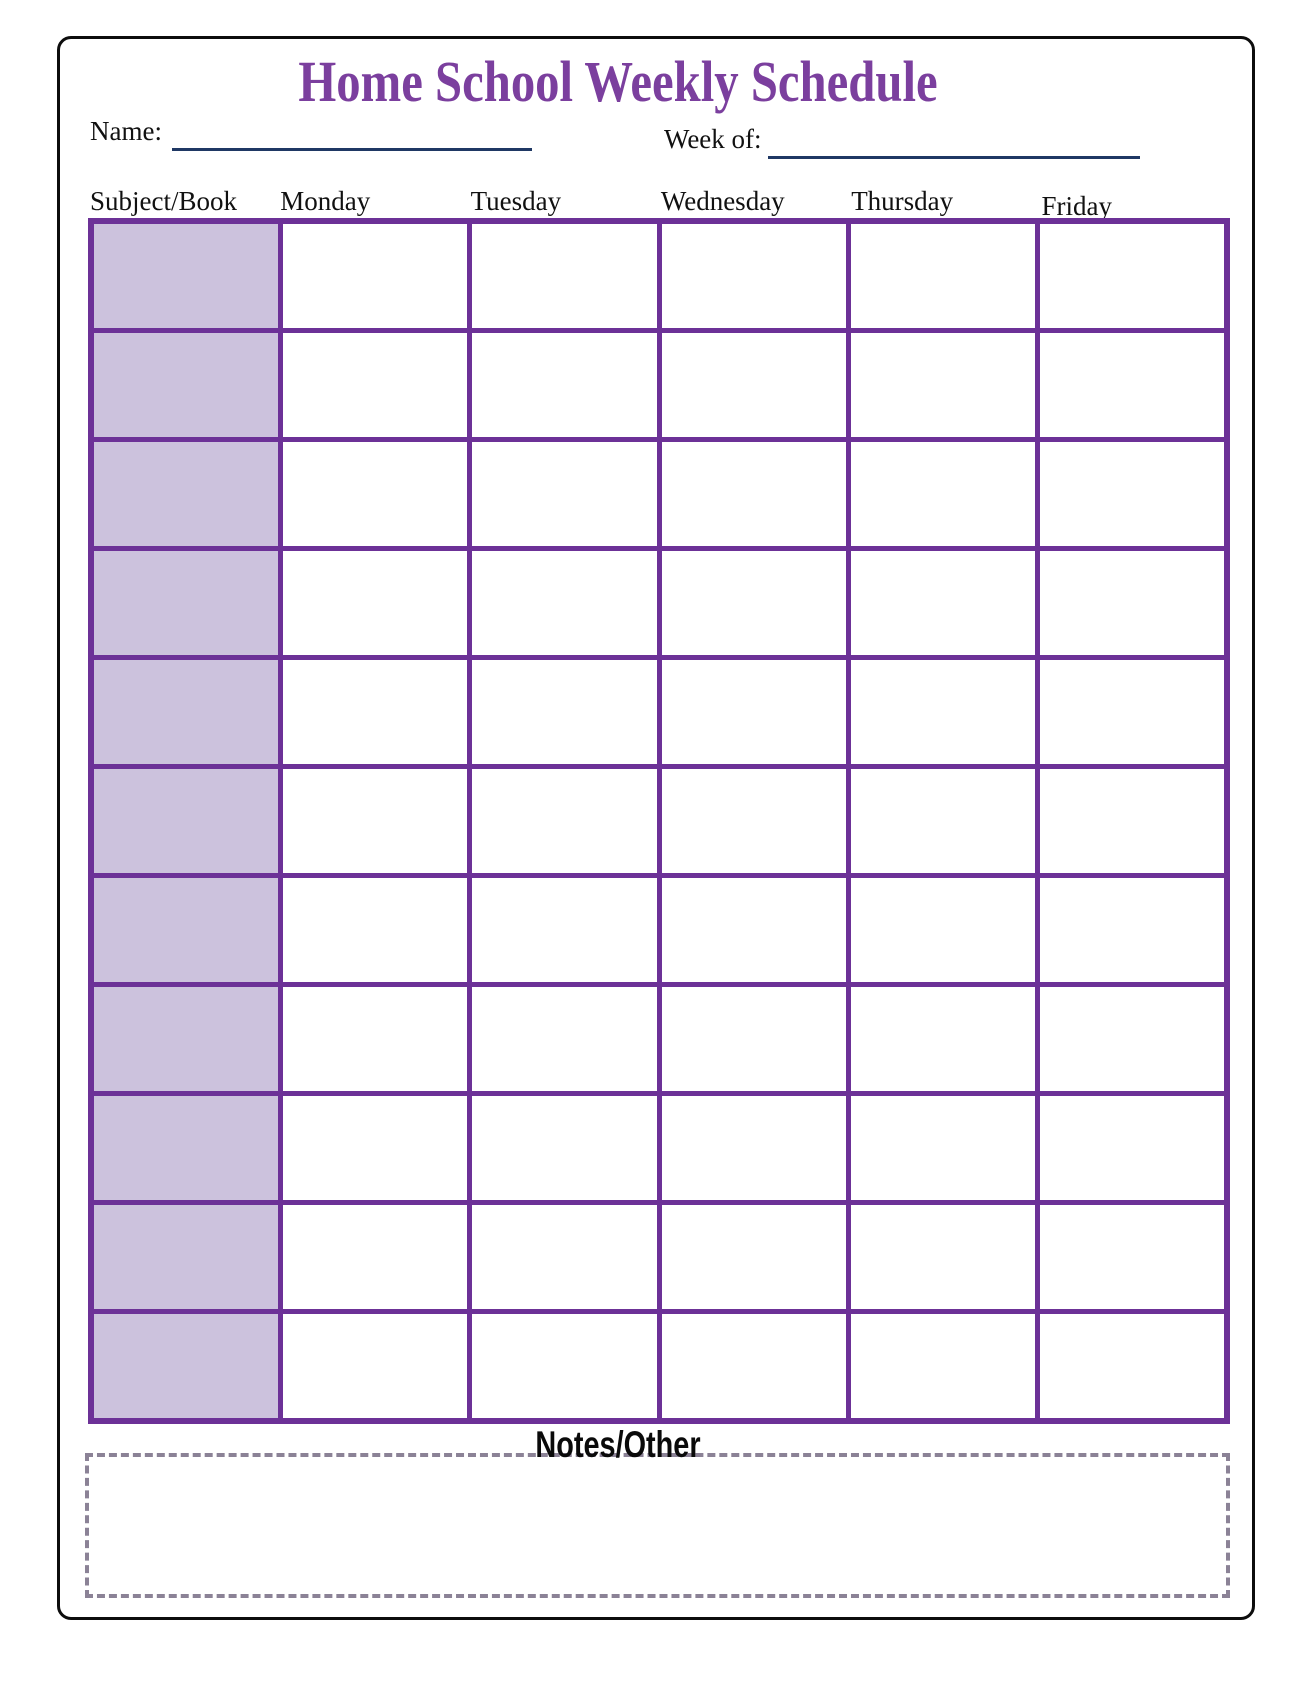 This screenshot has height=1687, width=1312. I want to click on page-title: Home School Weekly Schedule, so click(618, 81).